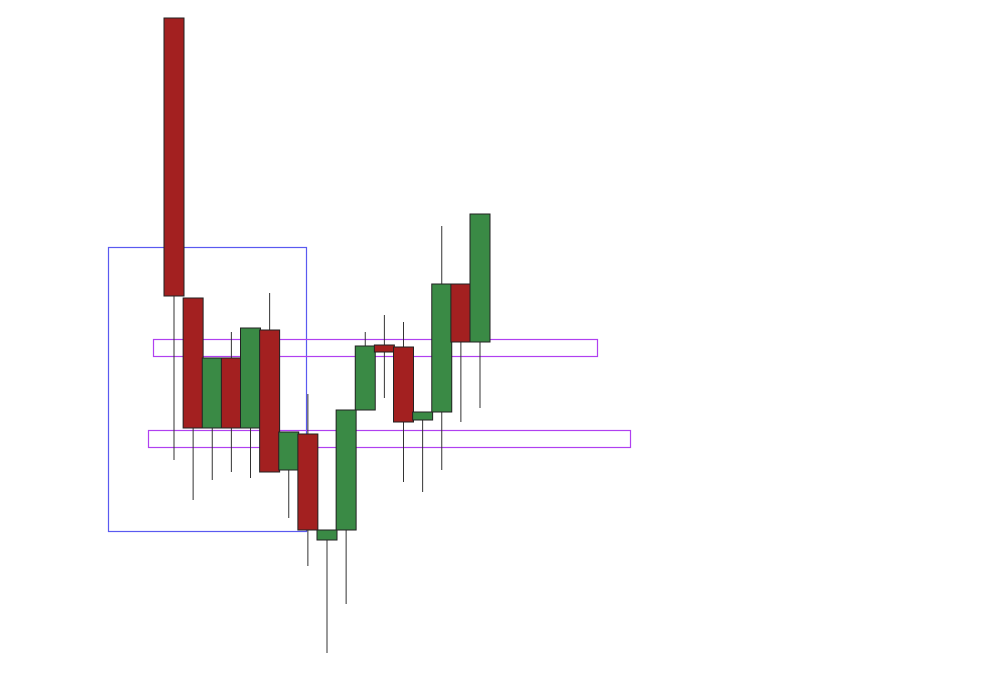 The height and width of the screenshot is (673, 989). What do you see at coordinates (389, 439) in the screenshot?
I see `level-zone` at bounding box center [389, 439].